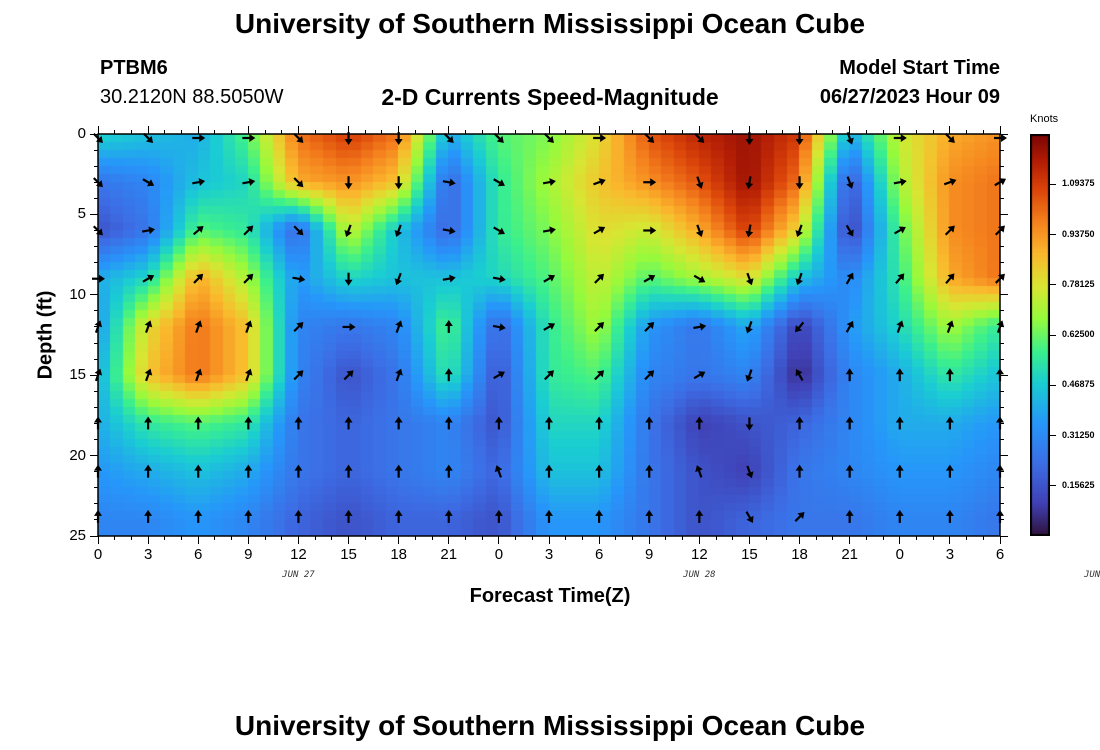  Describe the element at coordinates (134, 68) in the screenshot. I see `station-id: PTBM6` at that location.